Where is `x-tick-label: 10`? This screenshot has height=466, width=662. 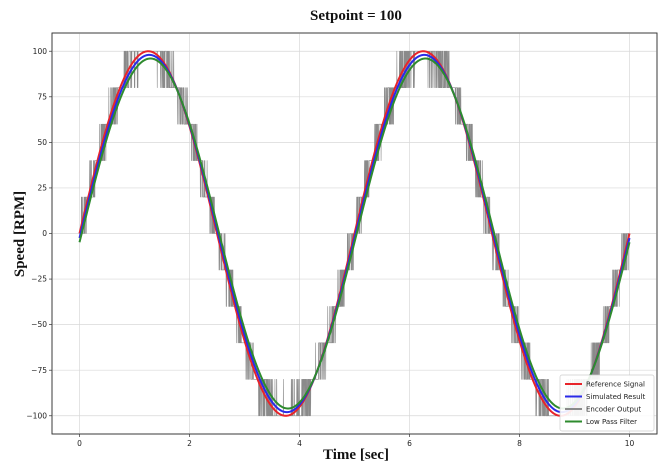 x-tick-label: 10 is located at coordinates (630, 443).